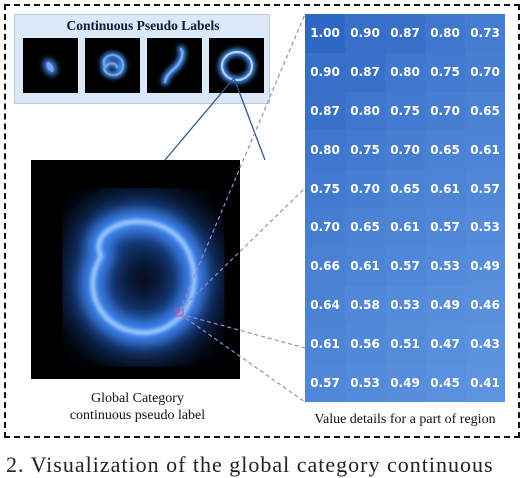 This screenshot has height=478, width=528. Describe the element at coordinates (143, 25) in the screenshot. I see `continuous-labels-title: Continuous Pseudo Labels` at that location.